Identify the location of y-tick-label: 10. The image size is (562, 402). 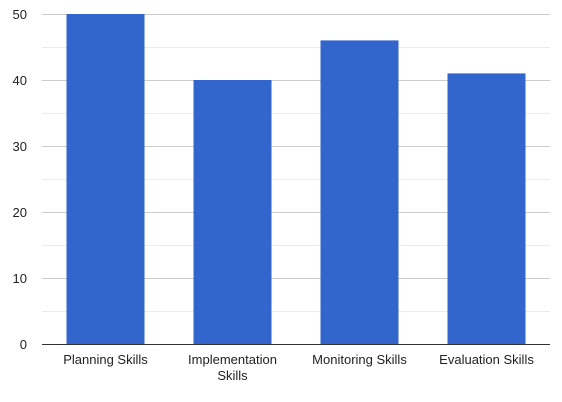
(20, 278).